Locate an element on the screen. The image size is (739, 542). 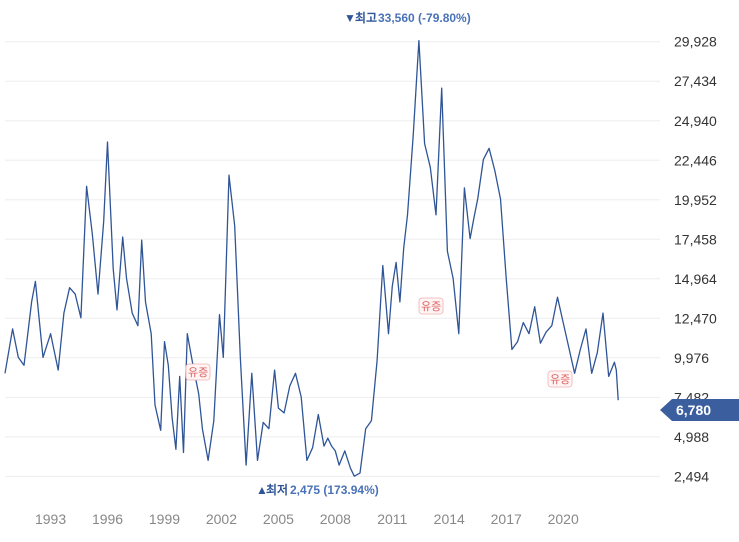
low-annotation: ▲ 최저 2,475 (173.94%) is located at coordinates (317, 489).